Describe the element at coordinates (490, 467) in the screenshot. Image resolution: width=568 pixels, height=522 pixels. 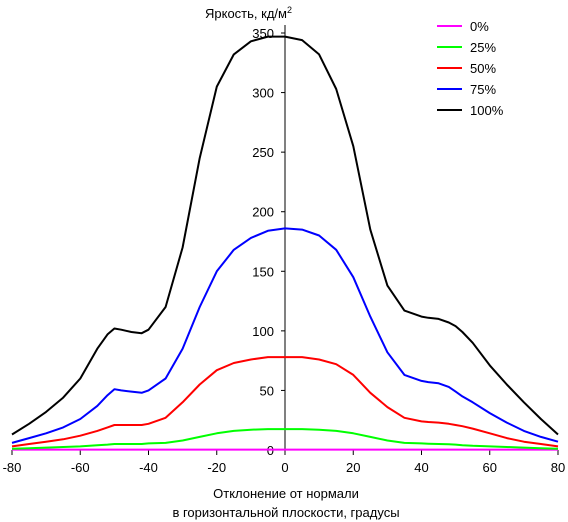
I see `x-tick-label: 60` at that location.